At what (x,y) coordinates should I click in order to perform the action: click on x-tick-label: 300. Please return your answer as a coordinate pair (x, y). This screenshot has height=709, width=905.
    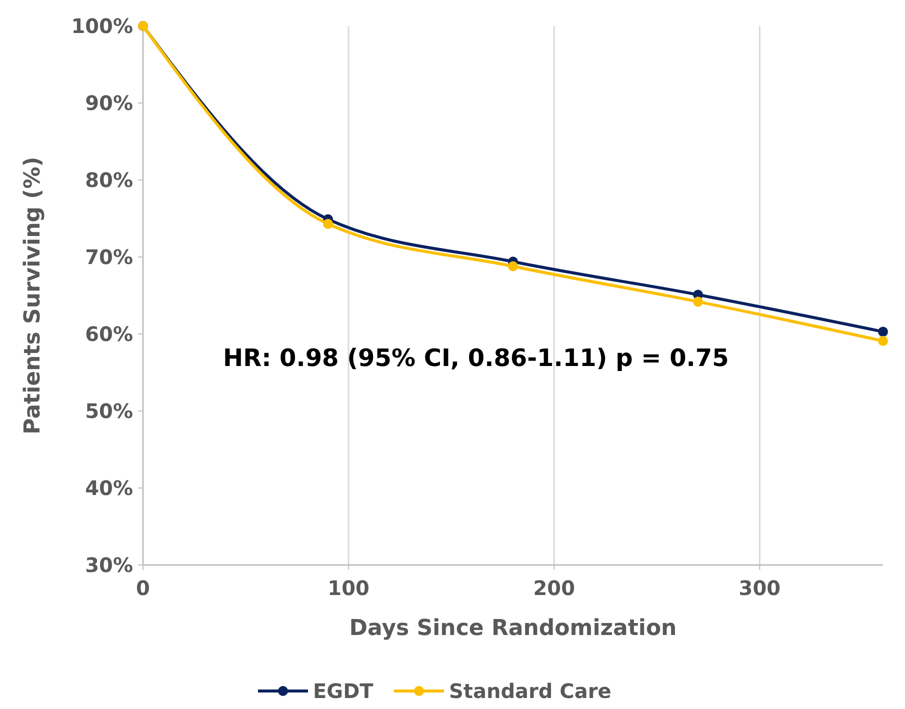
    Looking at the image, I should click on (759, 588).